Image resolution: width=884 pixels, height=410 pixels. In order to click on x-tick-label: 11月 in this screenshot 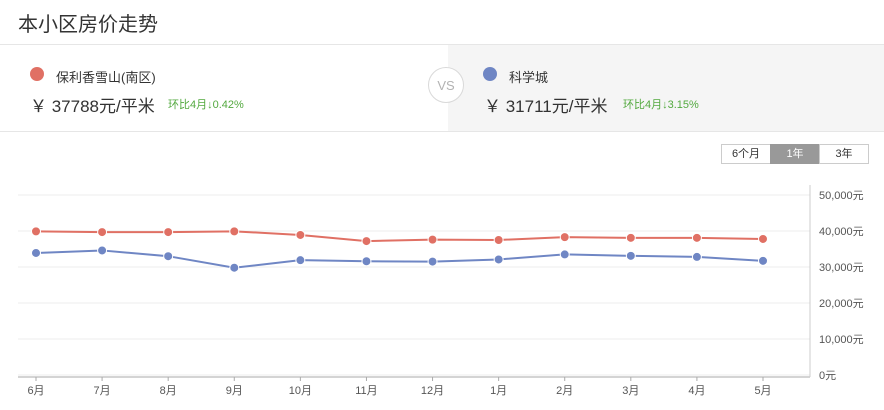, I will do `click(366, 391)`.